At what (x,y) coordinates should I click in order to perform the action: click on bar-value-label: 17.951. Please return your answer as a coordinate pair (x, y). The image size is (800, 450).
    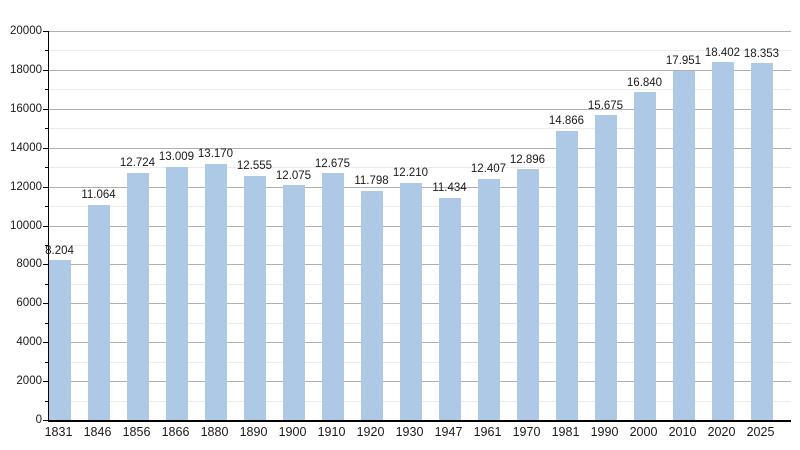
    Looking at the image, I should click on (683, 61).